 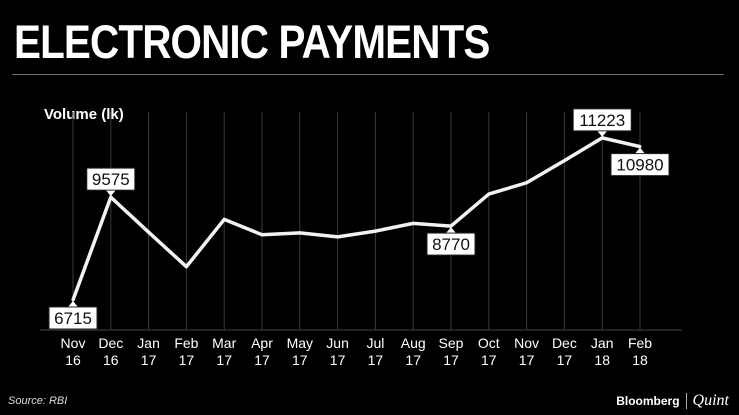 I want to click on source-note: Source: RBI, so click(x=38, y=401).